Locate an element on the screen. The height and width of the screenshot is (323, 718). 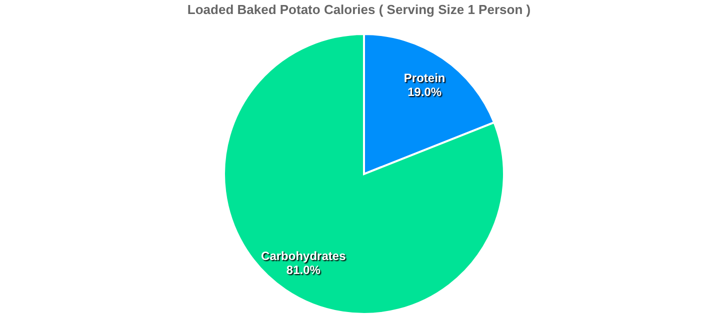
data-label: 19.0% is located at coordinates (425, 91).